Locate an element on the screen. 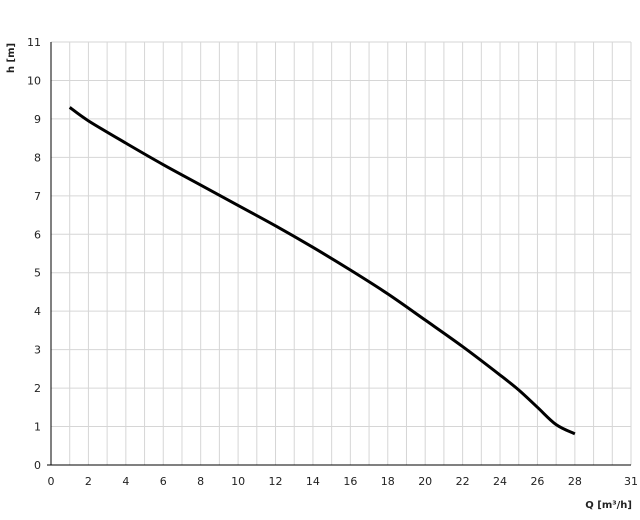 This screenshot has height=520, width=640. x-tick-label: 18 is located at coordinates (388, 481).